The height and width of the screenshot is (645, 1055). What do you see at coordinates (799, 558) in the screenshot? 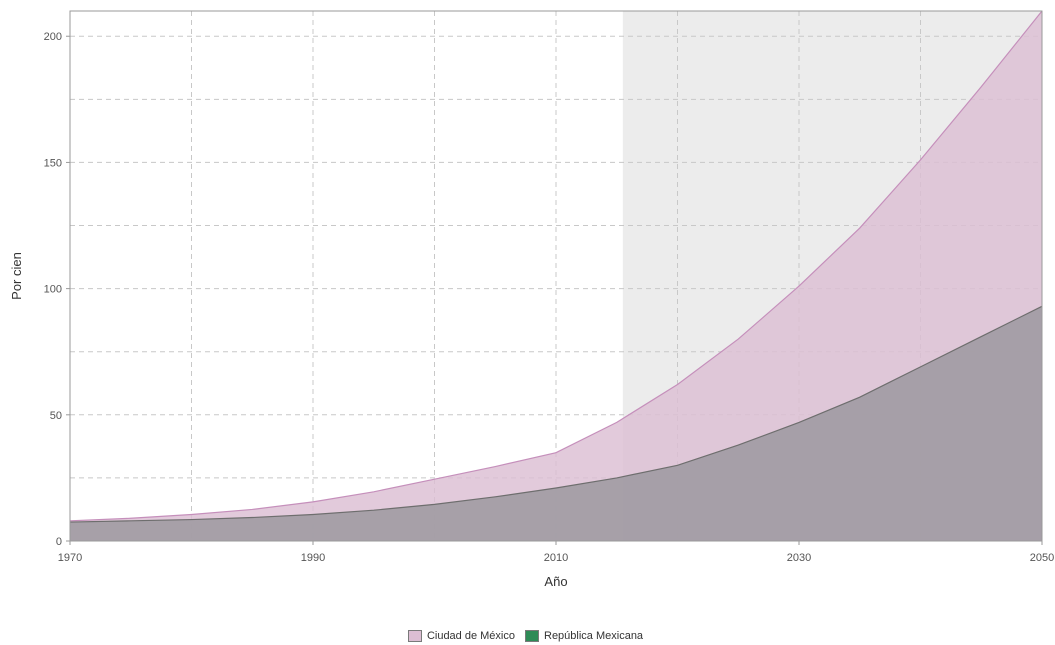
I see `x-tick-label: 2030` at bounding box center [799, 558].